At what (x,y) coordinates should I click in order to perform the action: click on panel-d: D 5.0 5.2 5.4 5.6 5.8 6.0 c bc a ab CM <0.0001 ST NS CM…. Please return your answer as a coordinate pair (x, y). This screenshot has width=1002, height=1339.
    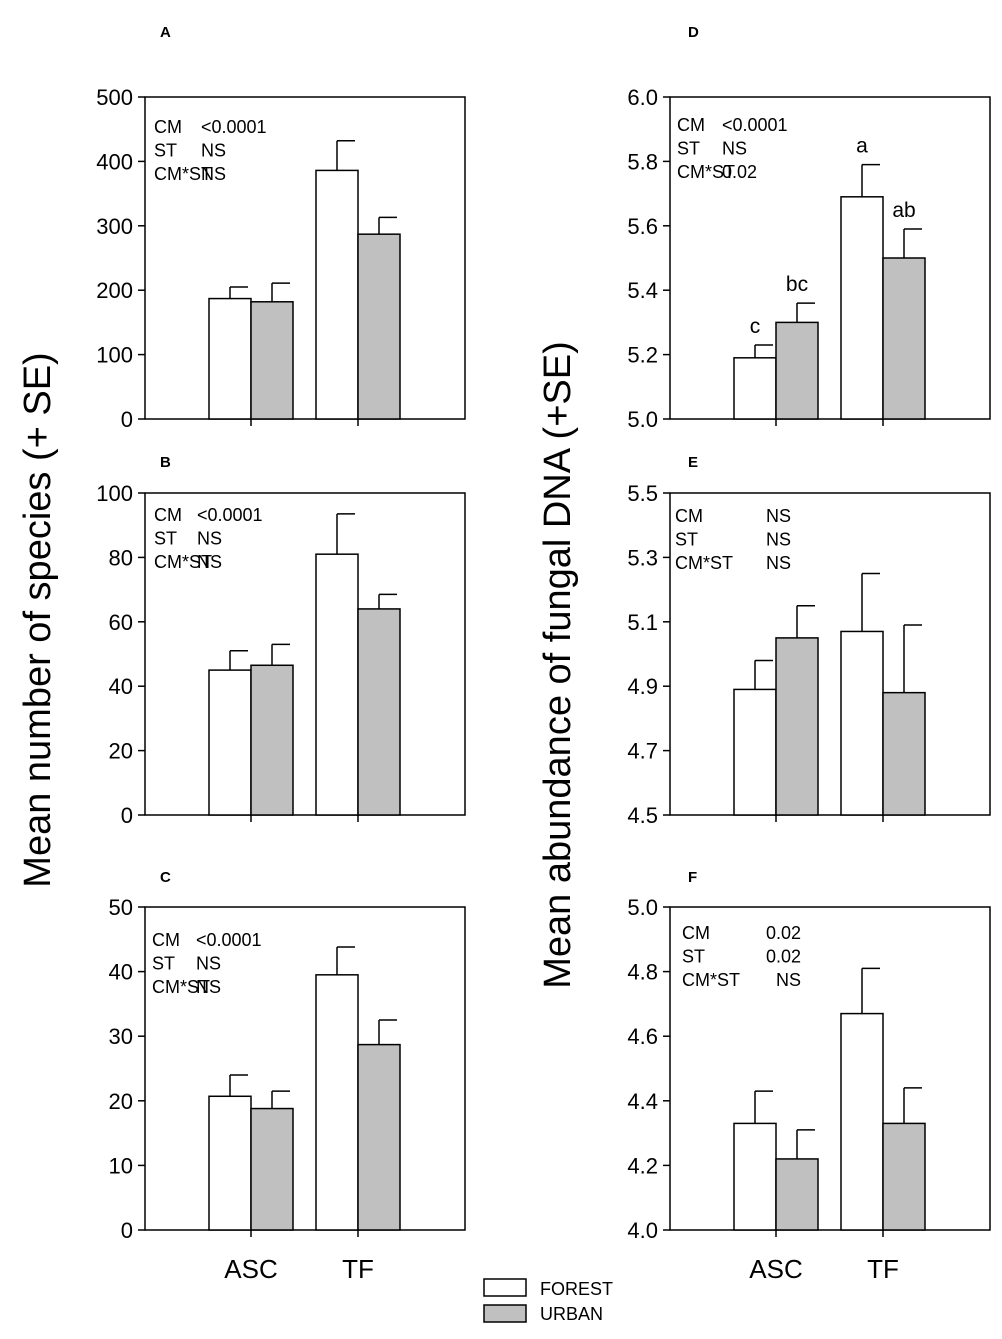
    Looking at the image, I should click on (809, 228).